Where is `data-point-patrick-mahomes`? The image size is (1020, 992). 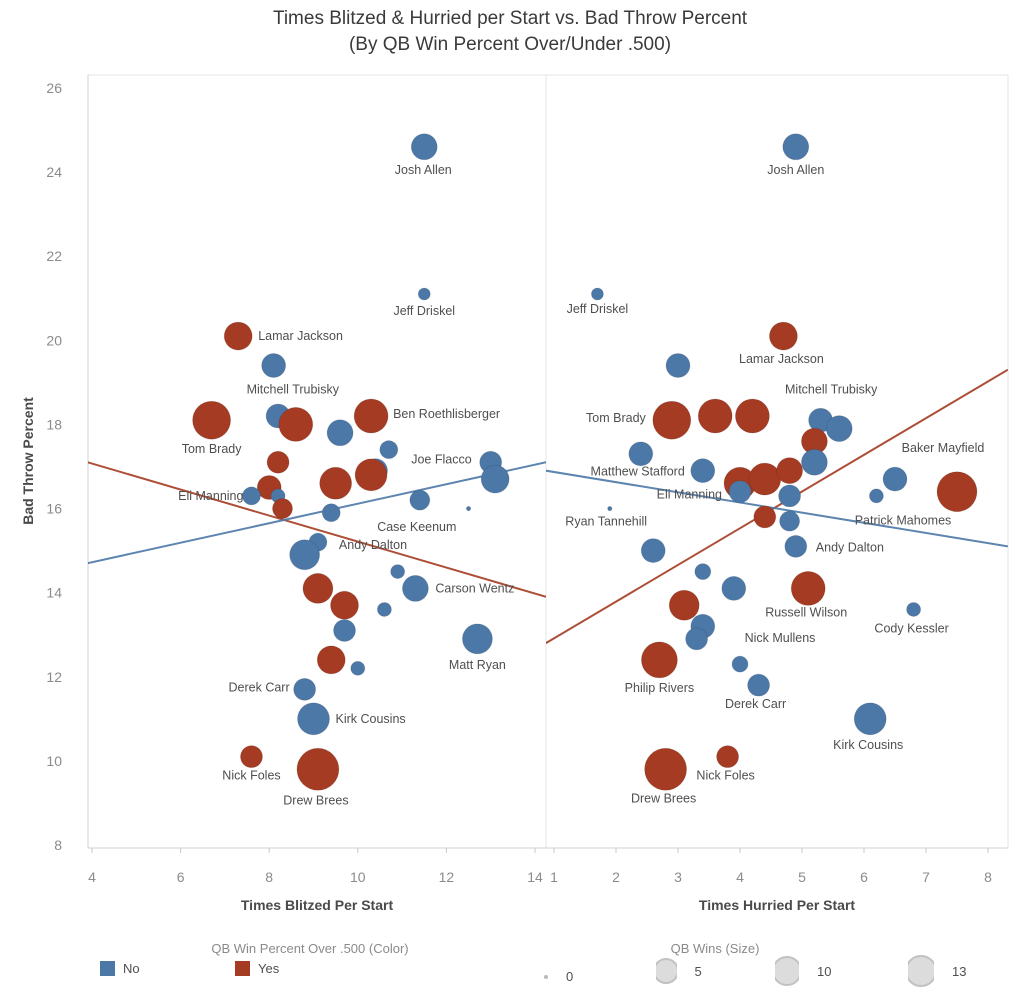 data-point-patrick-mahomes is located at coordinates (957, 492).